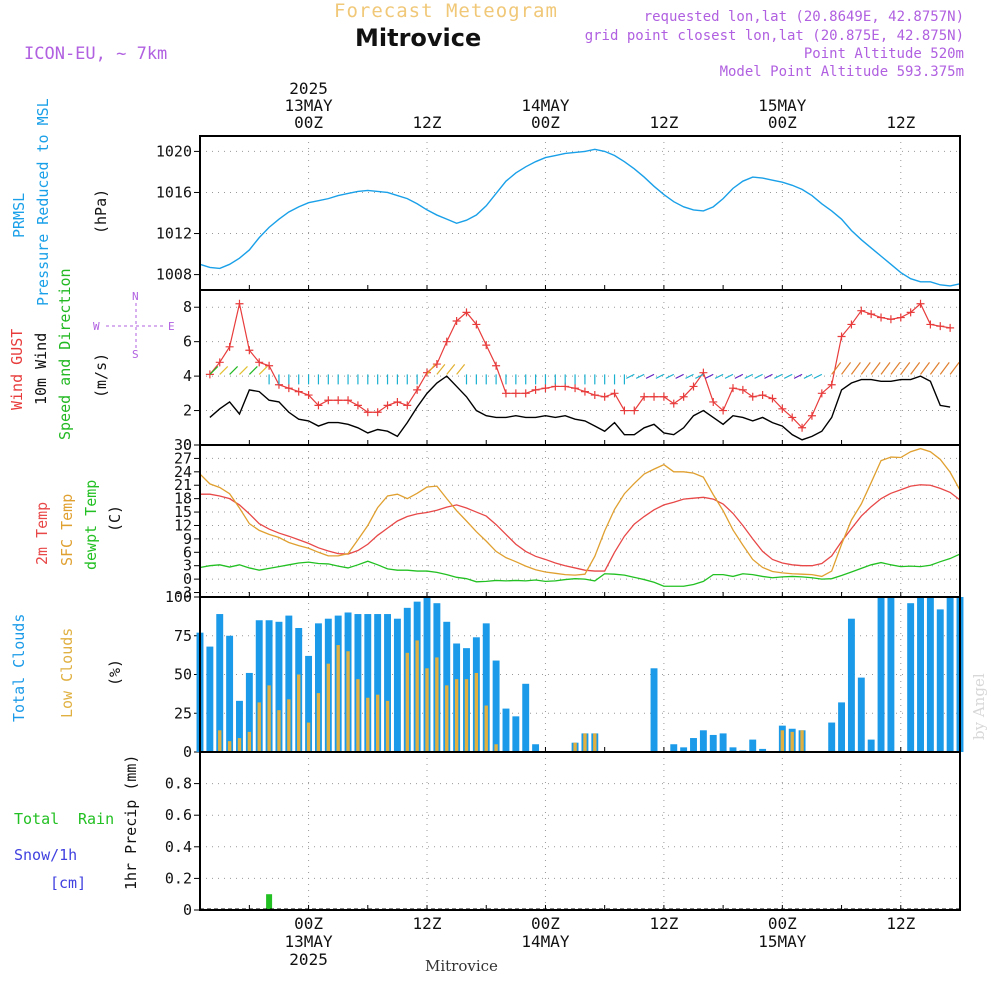  Describe the element at coordinates (545, 105) in the screenshot. I see `time-label-top: 14MAY` at that location.